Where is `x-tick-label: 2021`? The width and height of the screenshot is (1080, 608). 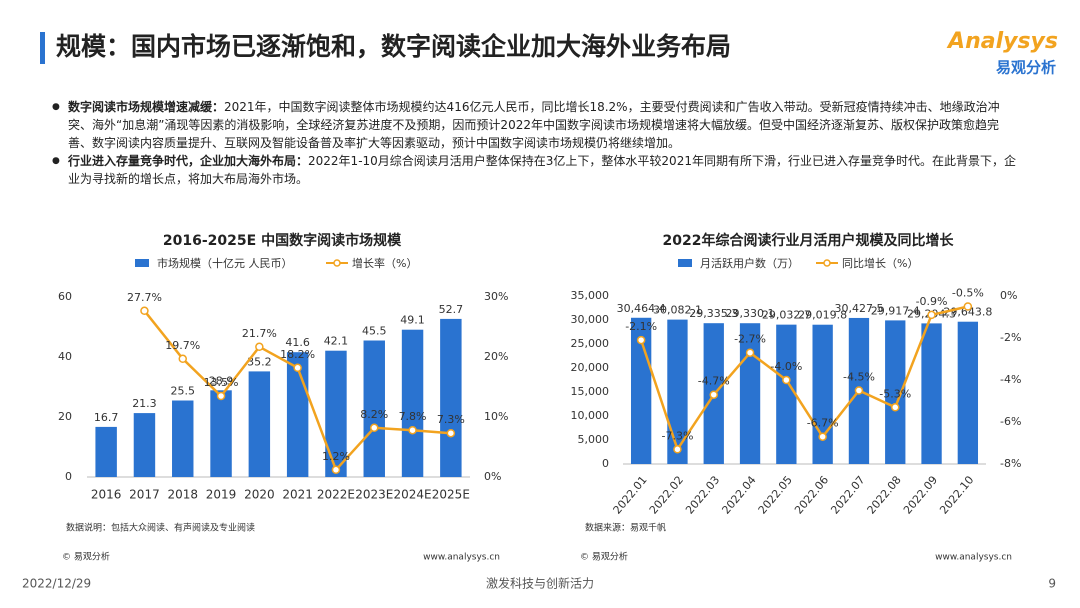
x-tick-label: 2021 is located at coordinates (297, 495).